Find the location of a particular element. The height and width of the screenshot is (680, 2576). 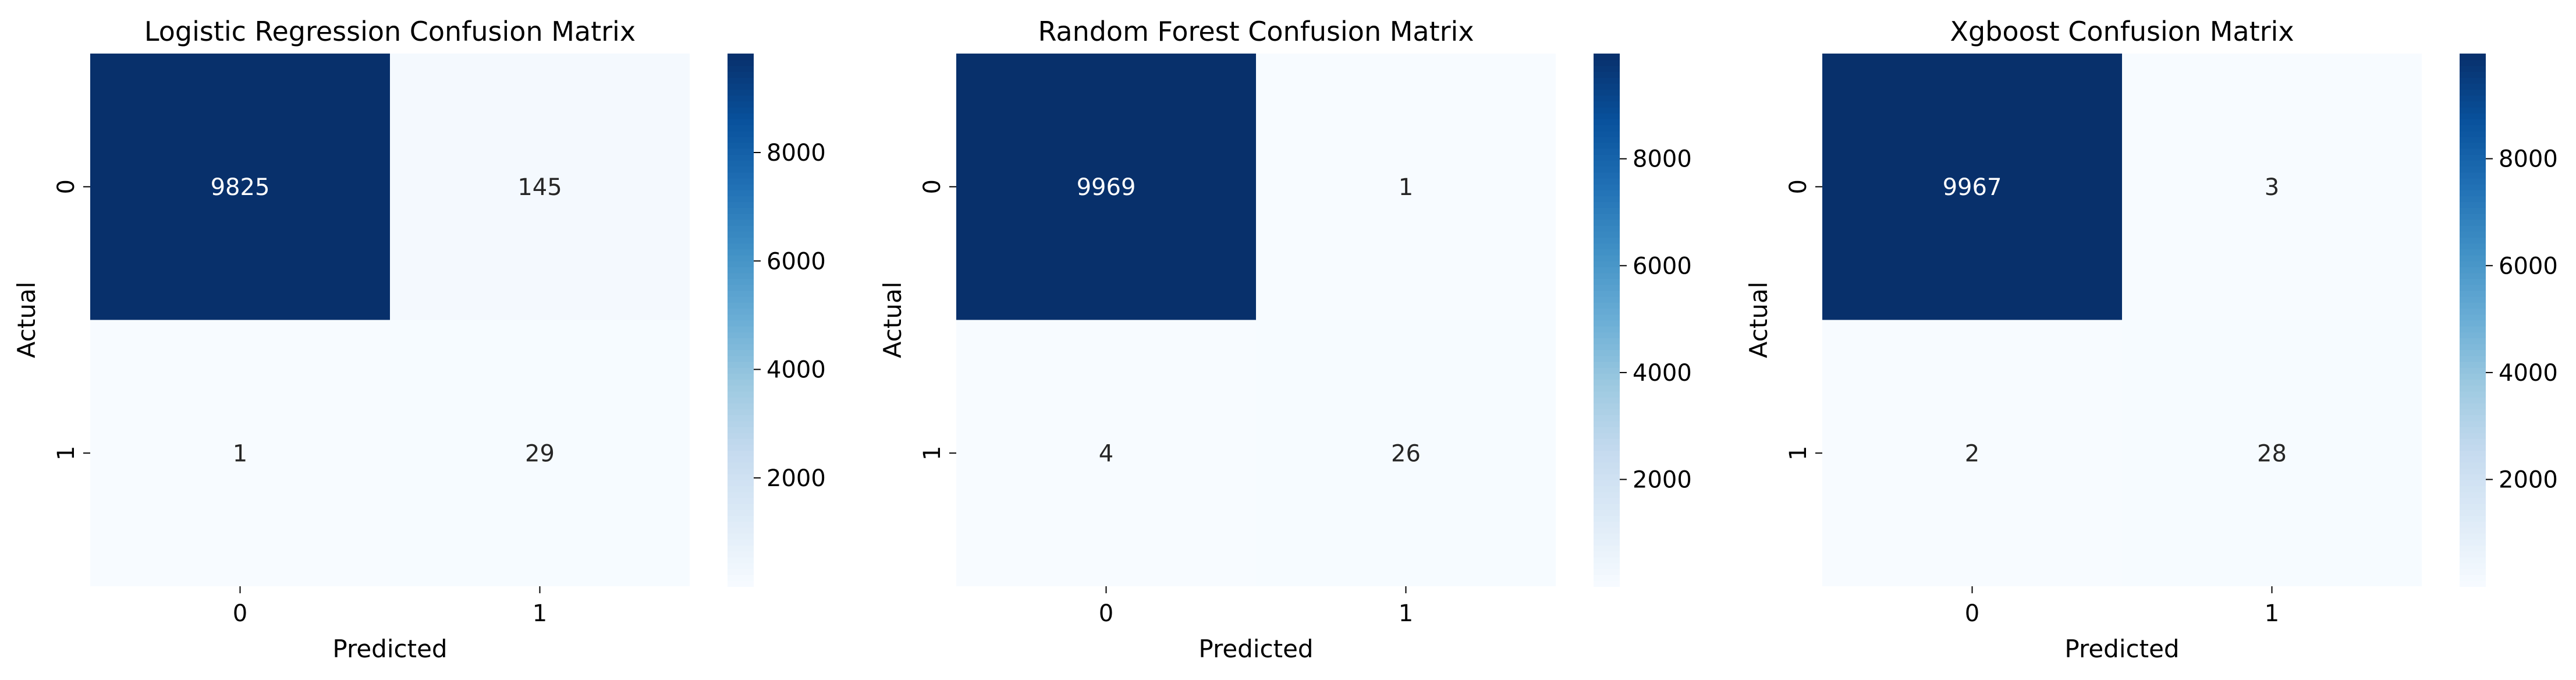

cell-value: 3 is located at coordinates (2272, 187).